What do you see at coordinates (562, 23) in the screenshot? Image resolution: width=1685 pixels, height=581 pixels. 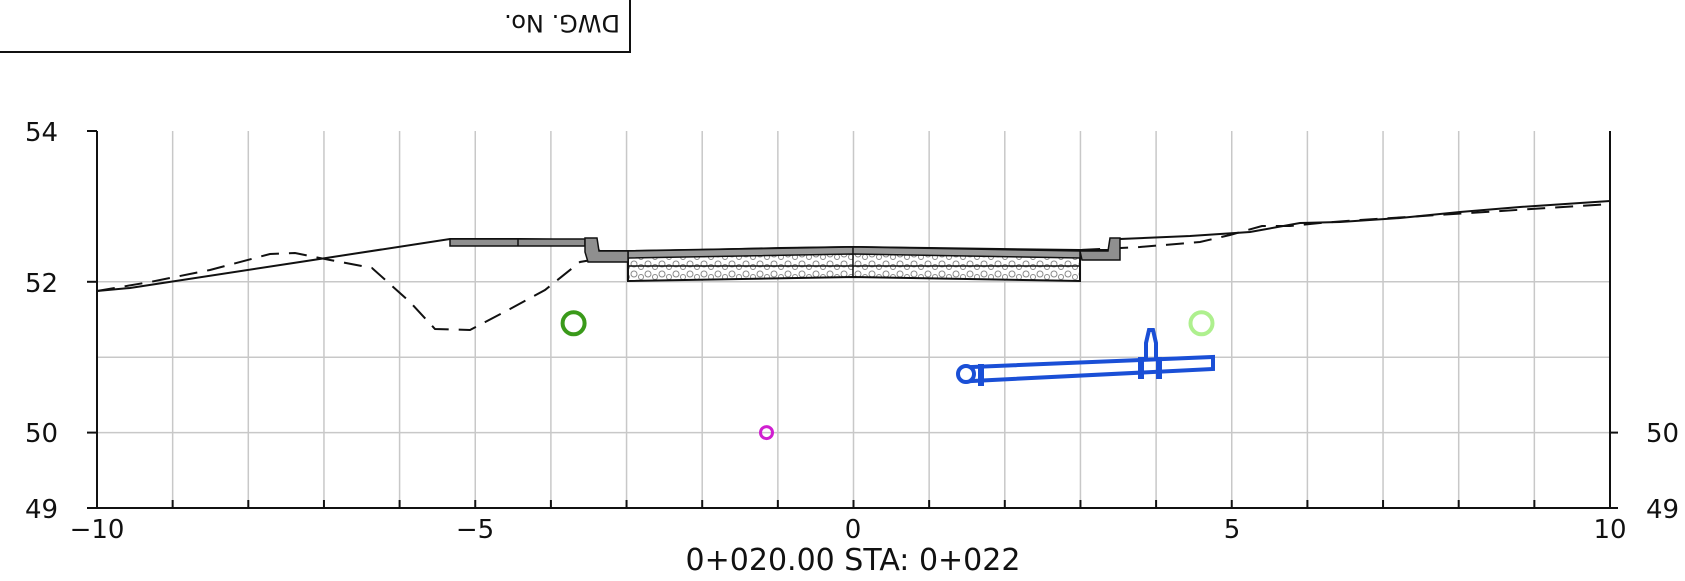 I see `dwg-number-label: DWG. No.` at bounding box center [562, 23].